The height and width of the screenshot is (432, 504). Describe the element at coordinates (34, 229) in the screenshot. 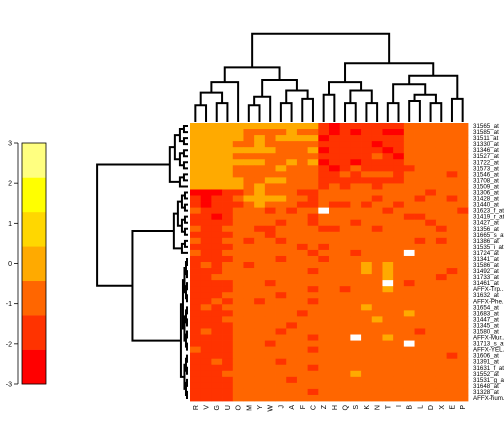

I see `color-key-band` at that location.